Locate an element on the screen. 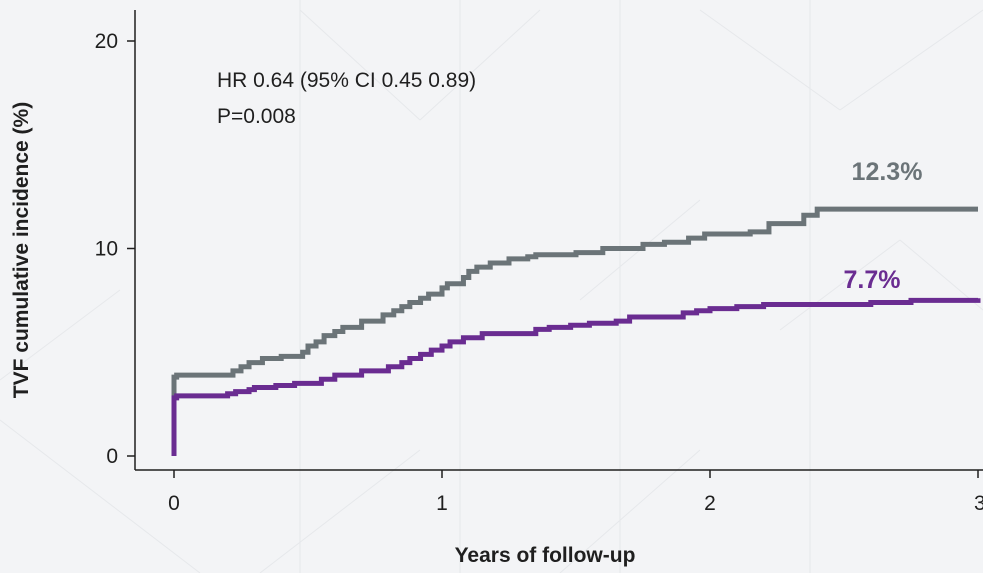 Image resolution: width=983 pixels, height=573 pixels. y-axis-title: TVF cumulative incidence (%) is located at coordinates (21, 250).